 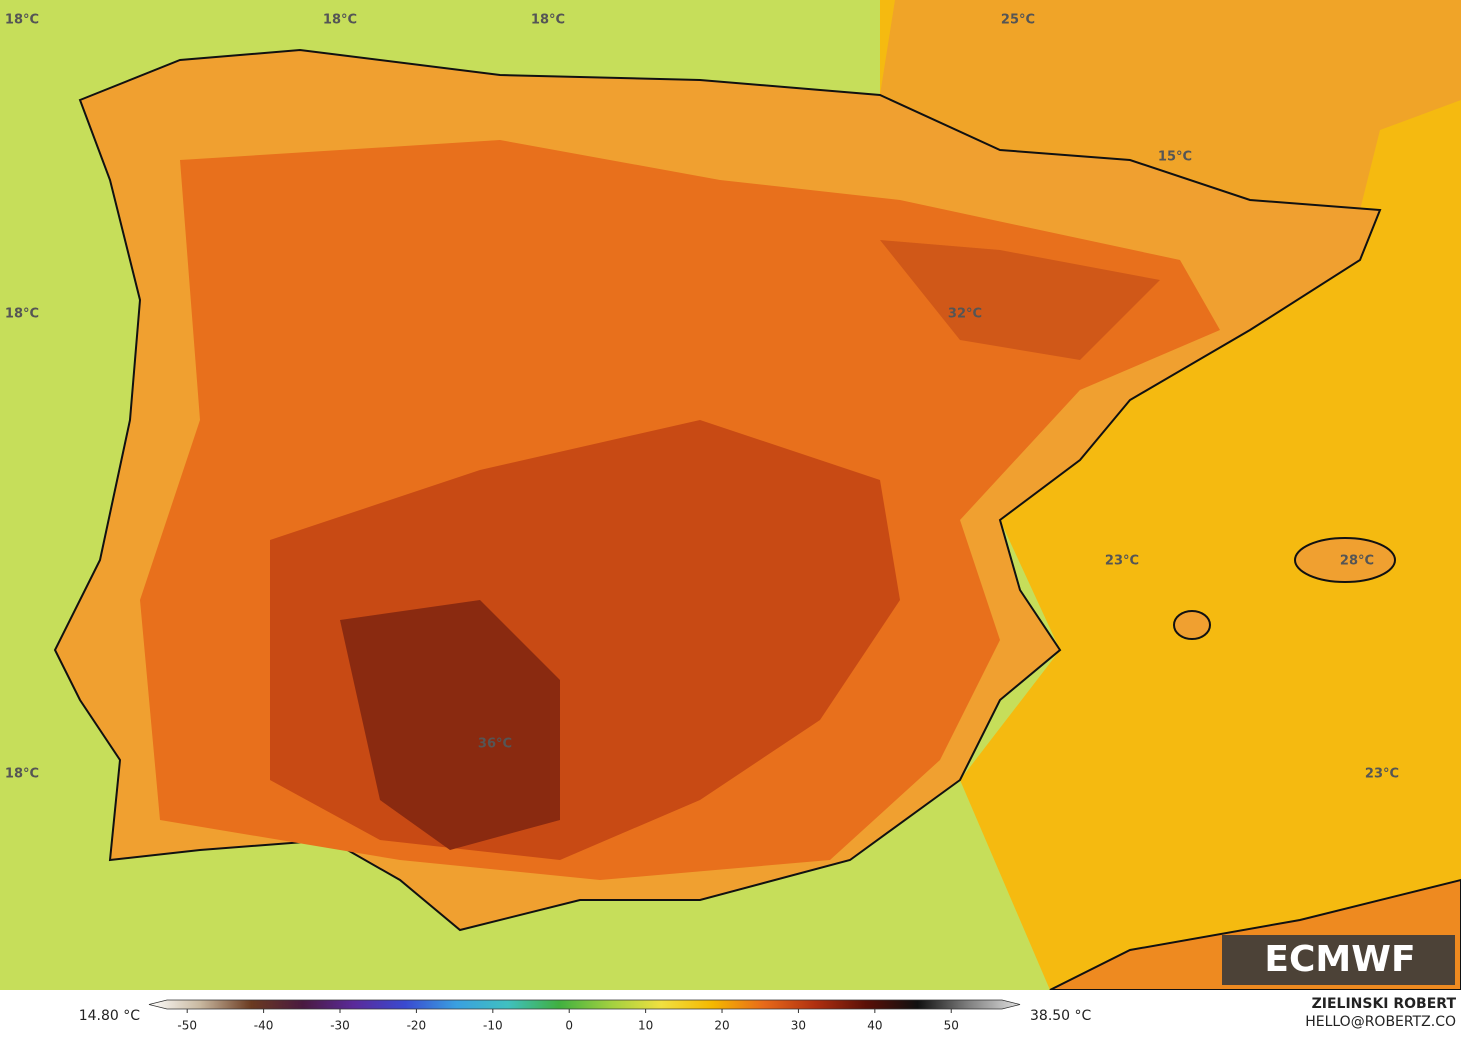 What do you see at coordinates (417, 1026) in the screenshot?
I see `colorbar-tick-label: -20` at bounding box center [417, 1026].